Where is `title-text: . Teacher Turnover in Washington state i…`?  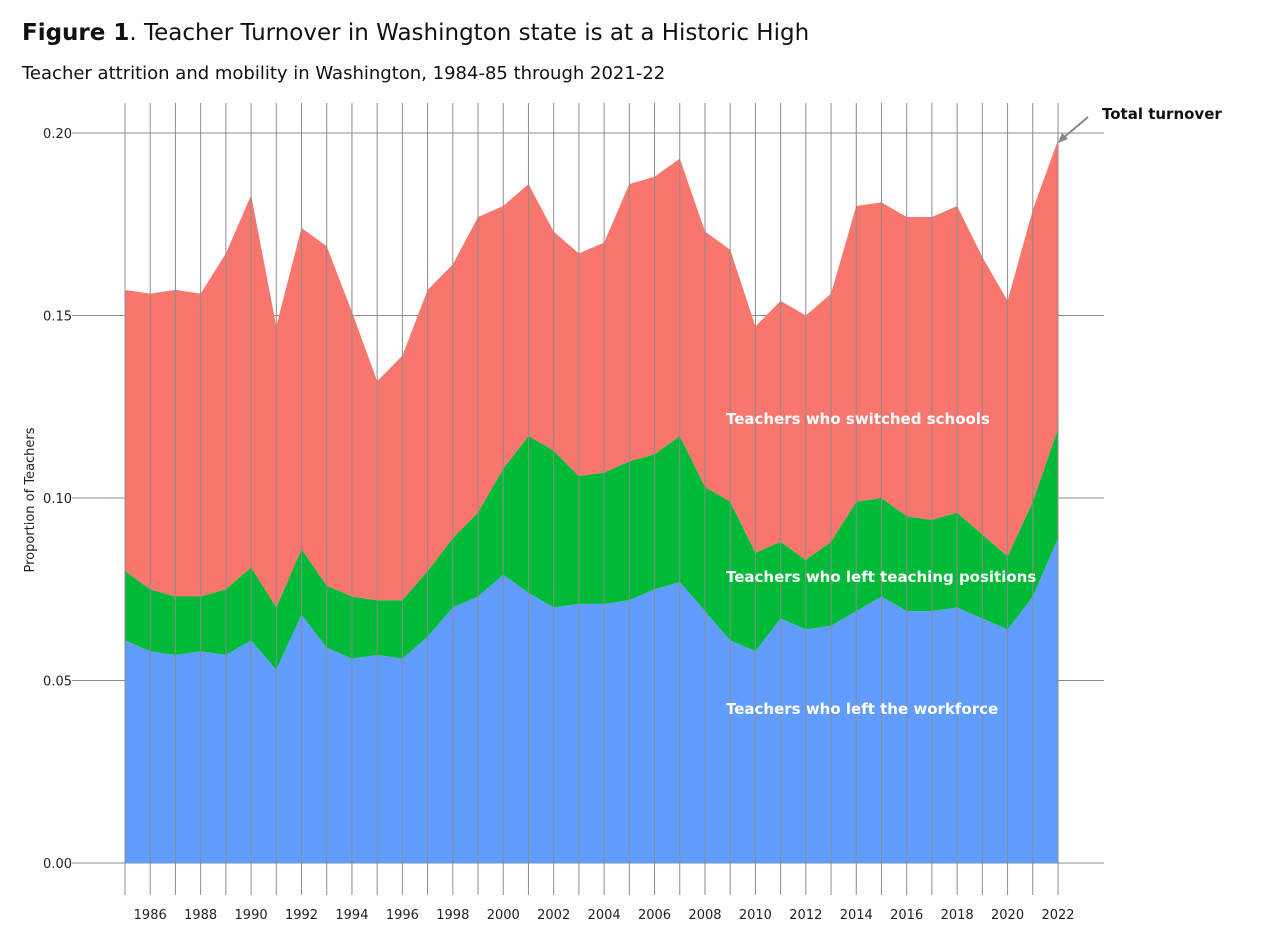 title-text: . Teacher Turnover in Washington state i… is located at coordinates (469, 33).